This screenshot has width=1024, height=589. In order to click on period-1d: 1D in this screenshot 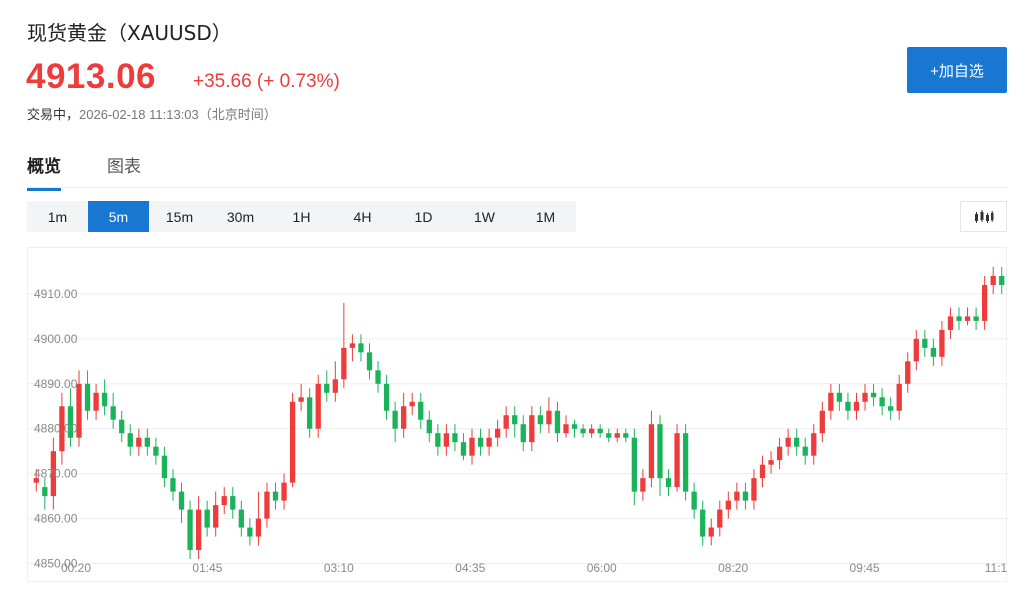, I will do `click(423, 216)`.